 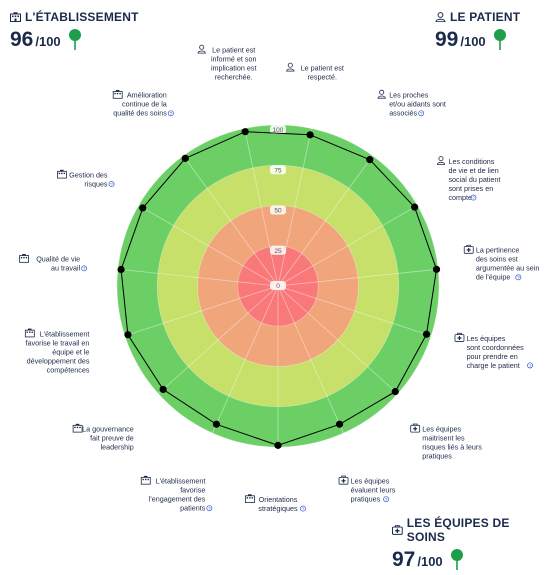 What do you see at coordinates (82, 17) in the screenshot?
I see `score-title-text: L'ÉTABLISSEMENT` at bounding box center [82, 17].